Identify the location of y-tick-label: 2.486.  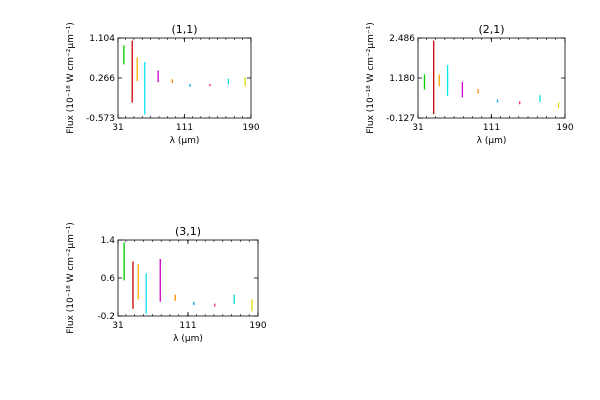
(402, 39).